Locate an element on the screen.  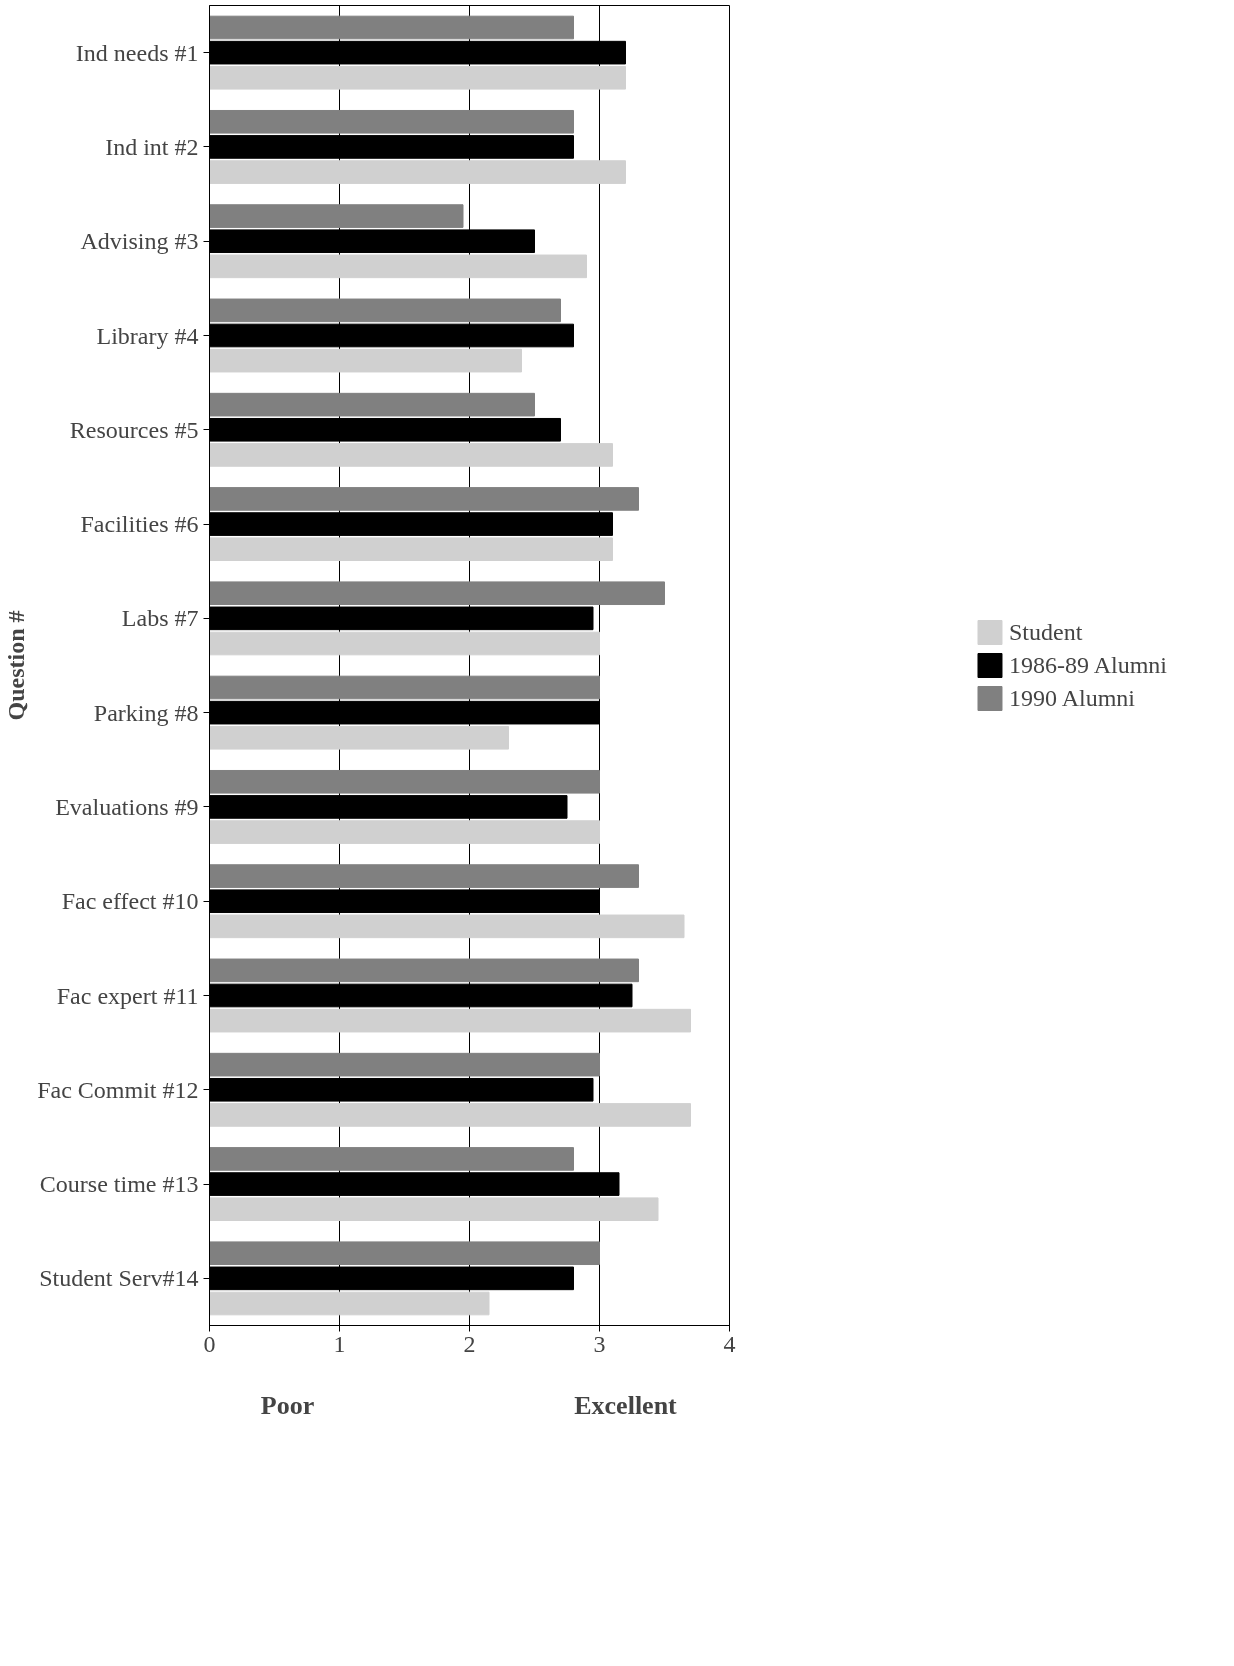
y-tick-label: Fac effect #10 is located at coordinates (130, 901).